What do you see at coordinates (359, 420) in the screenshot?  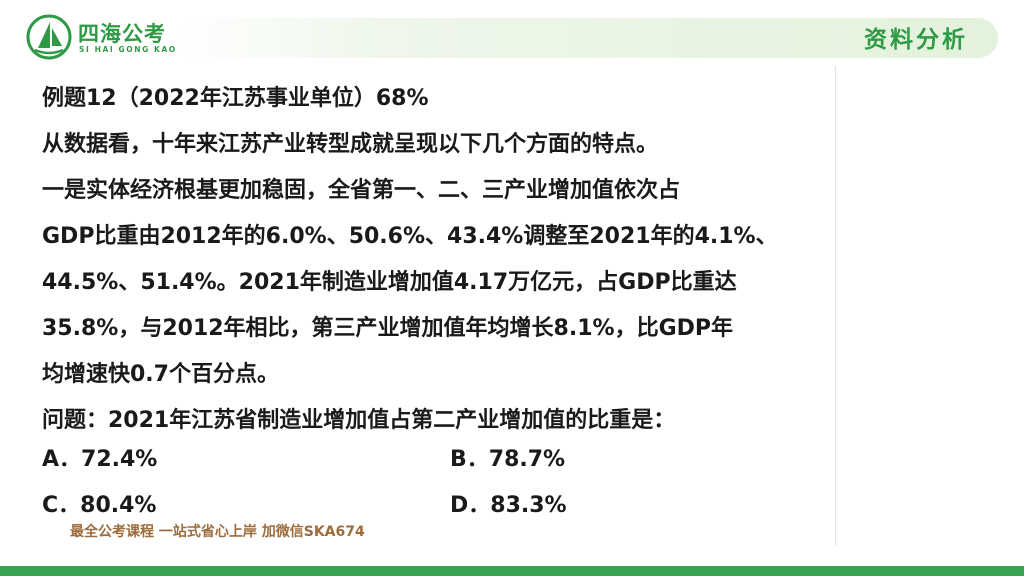 I see `question-text: 问题：2021年江苏省制造业增加值占第二产业增加值的比重是：` at bounding box center [359, 420].